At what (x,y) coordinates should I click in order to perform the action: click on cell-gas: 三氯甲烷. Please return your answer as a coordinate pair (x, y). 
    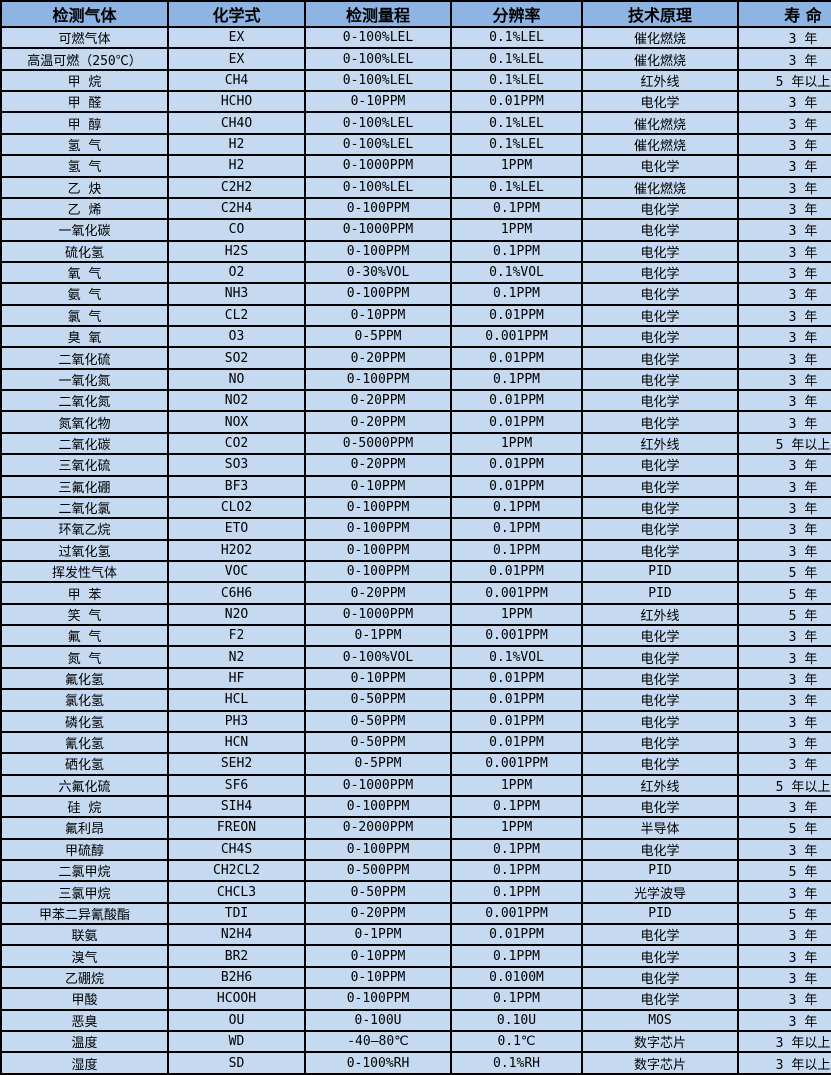
    Looking at the image, I should click on (84, 892).